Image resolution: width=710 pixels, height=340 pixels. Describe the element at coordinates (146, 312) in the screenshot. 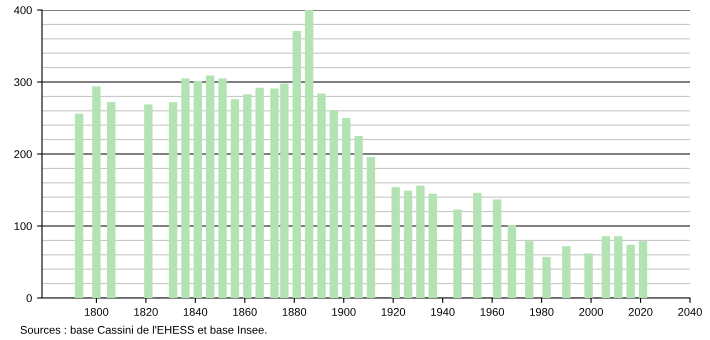

I see `x-tick-label: 1820` at that location.